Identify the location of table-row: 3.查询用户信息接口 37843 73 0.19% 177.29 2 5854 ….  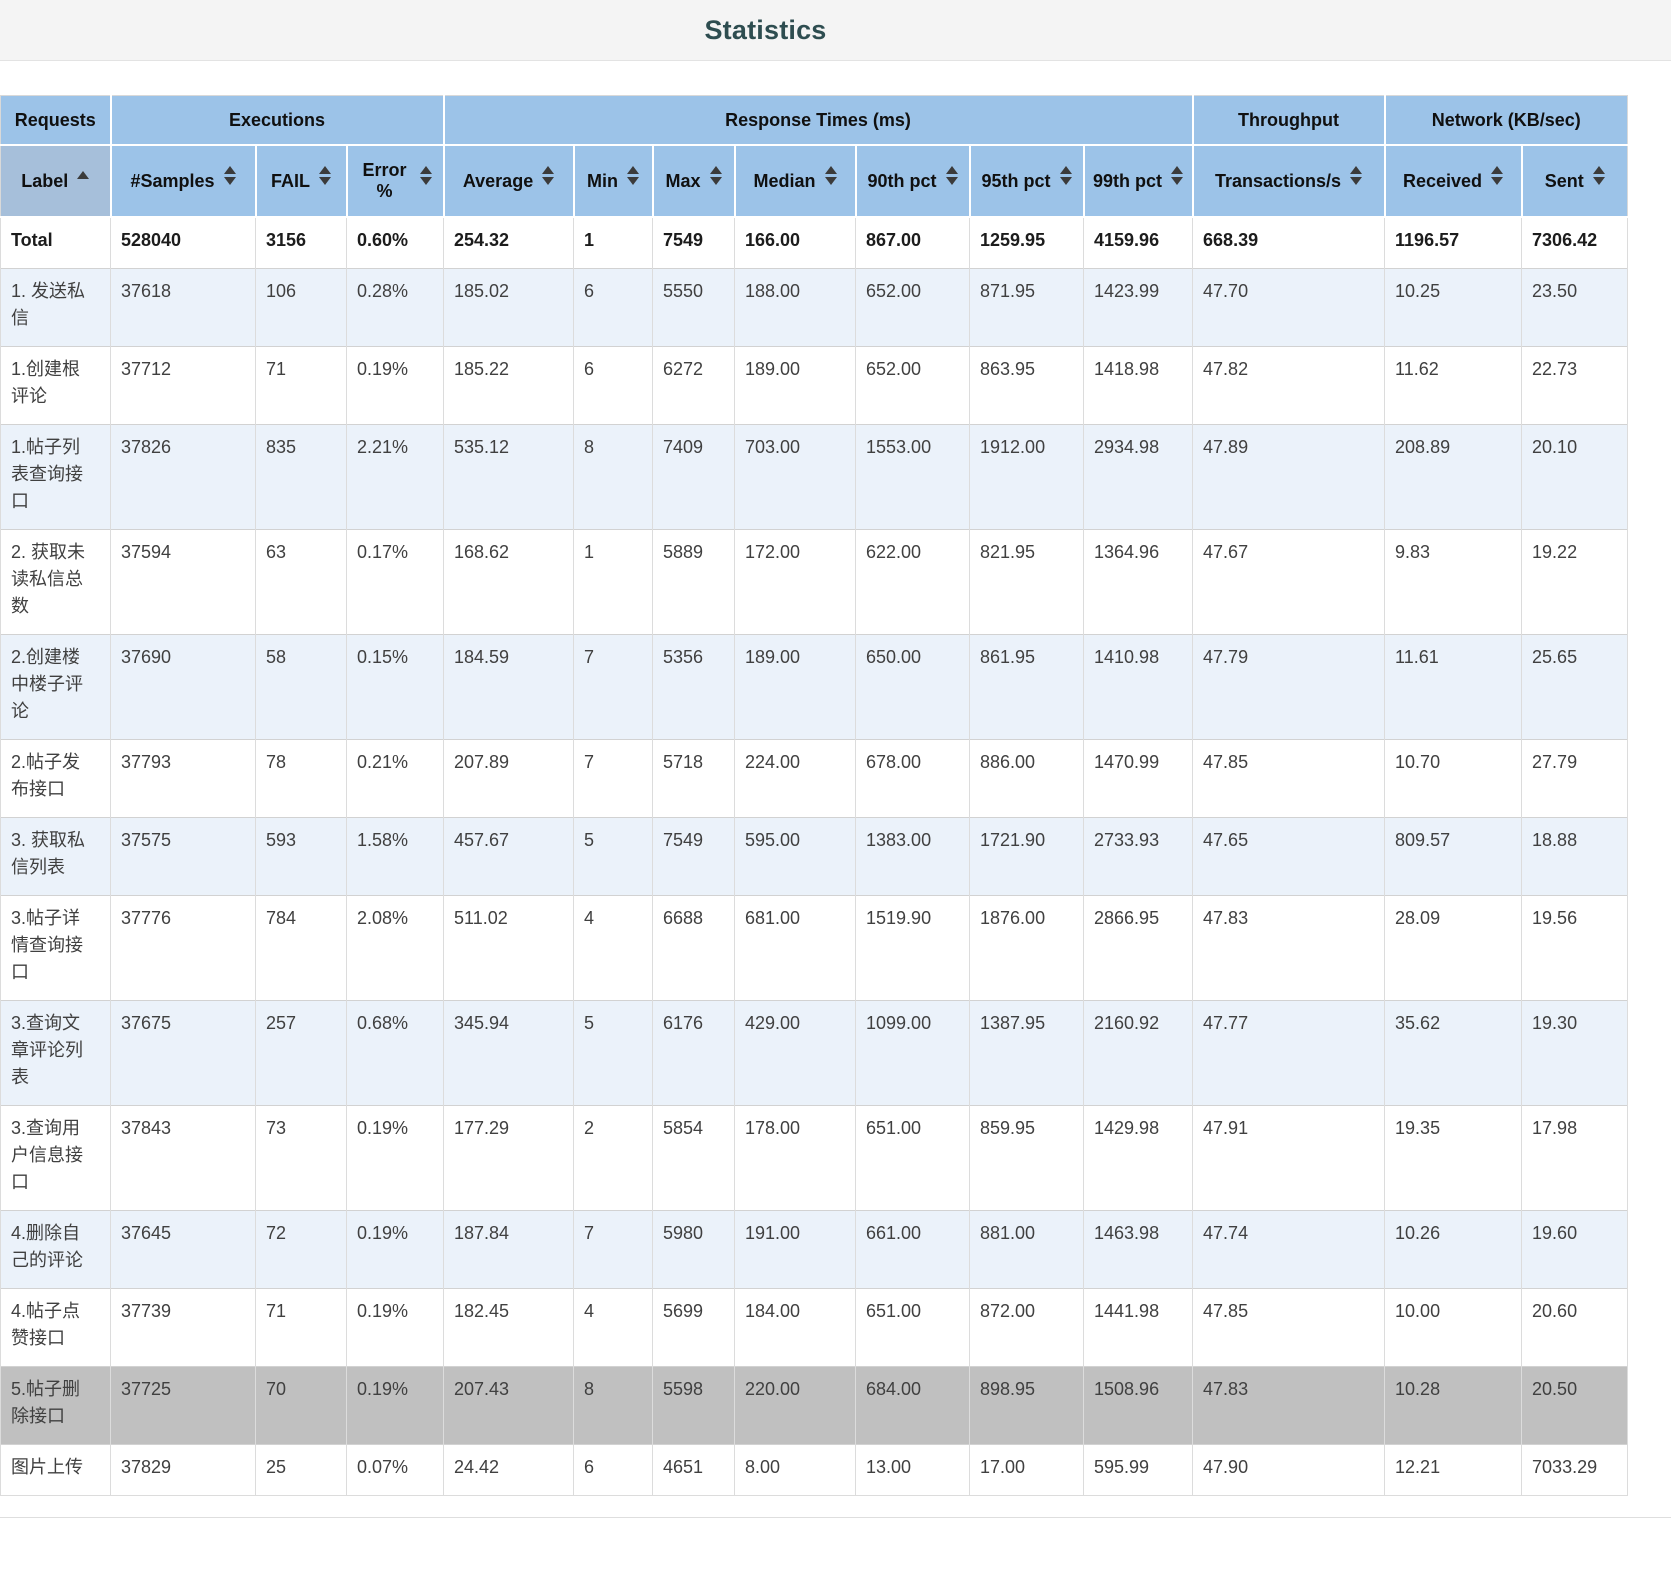
(814, 1158).